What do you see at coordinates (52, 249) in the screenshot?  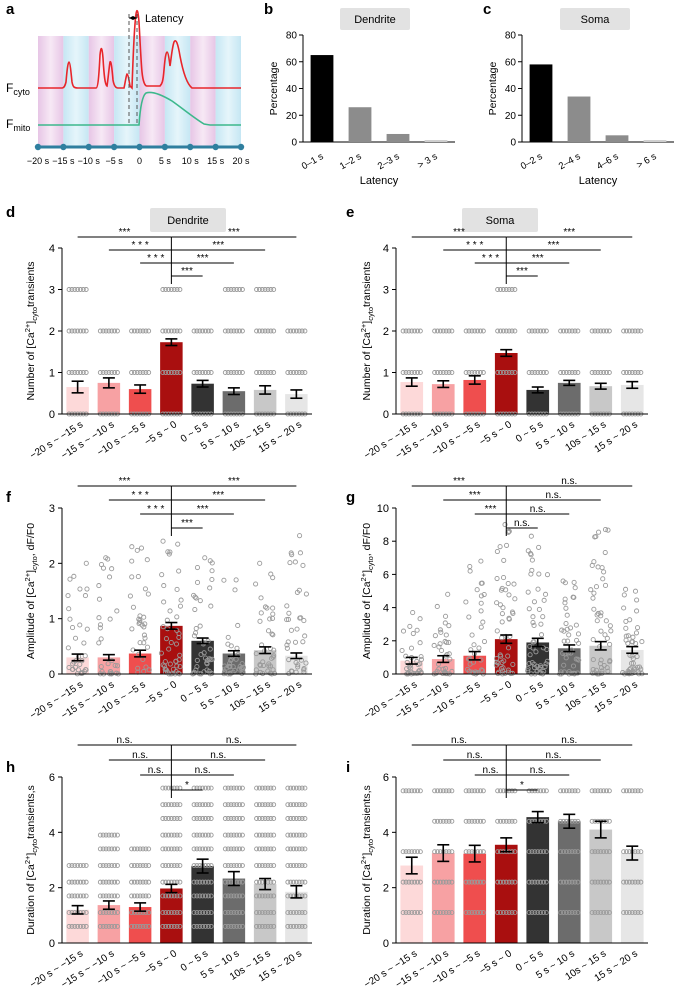 I see `y-tick-label: 4` at bounding box center [52, 249].